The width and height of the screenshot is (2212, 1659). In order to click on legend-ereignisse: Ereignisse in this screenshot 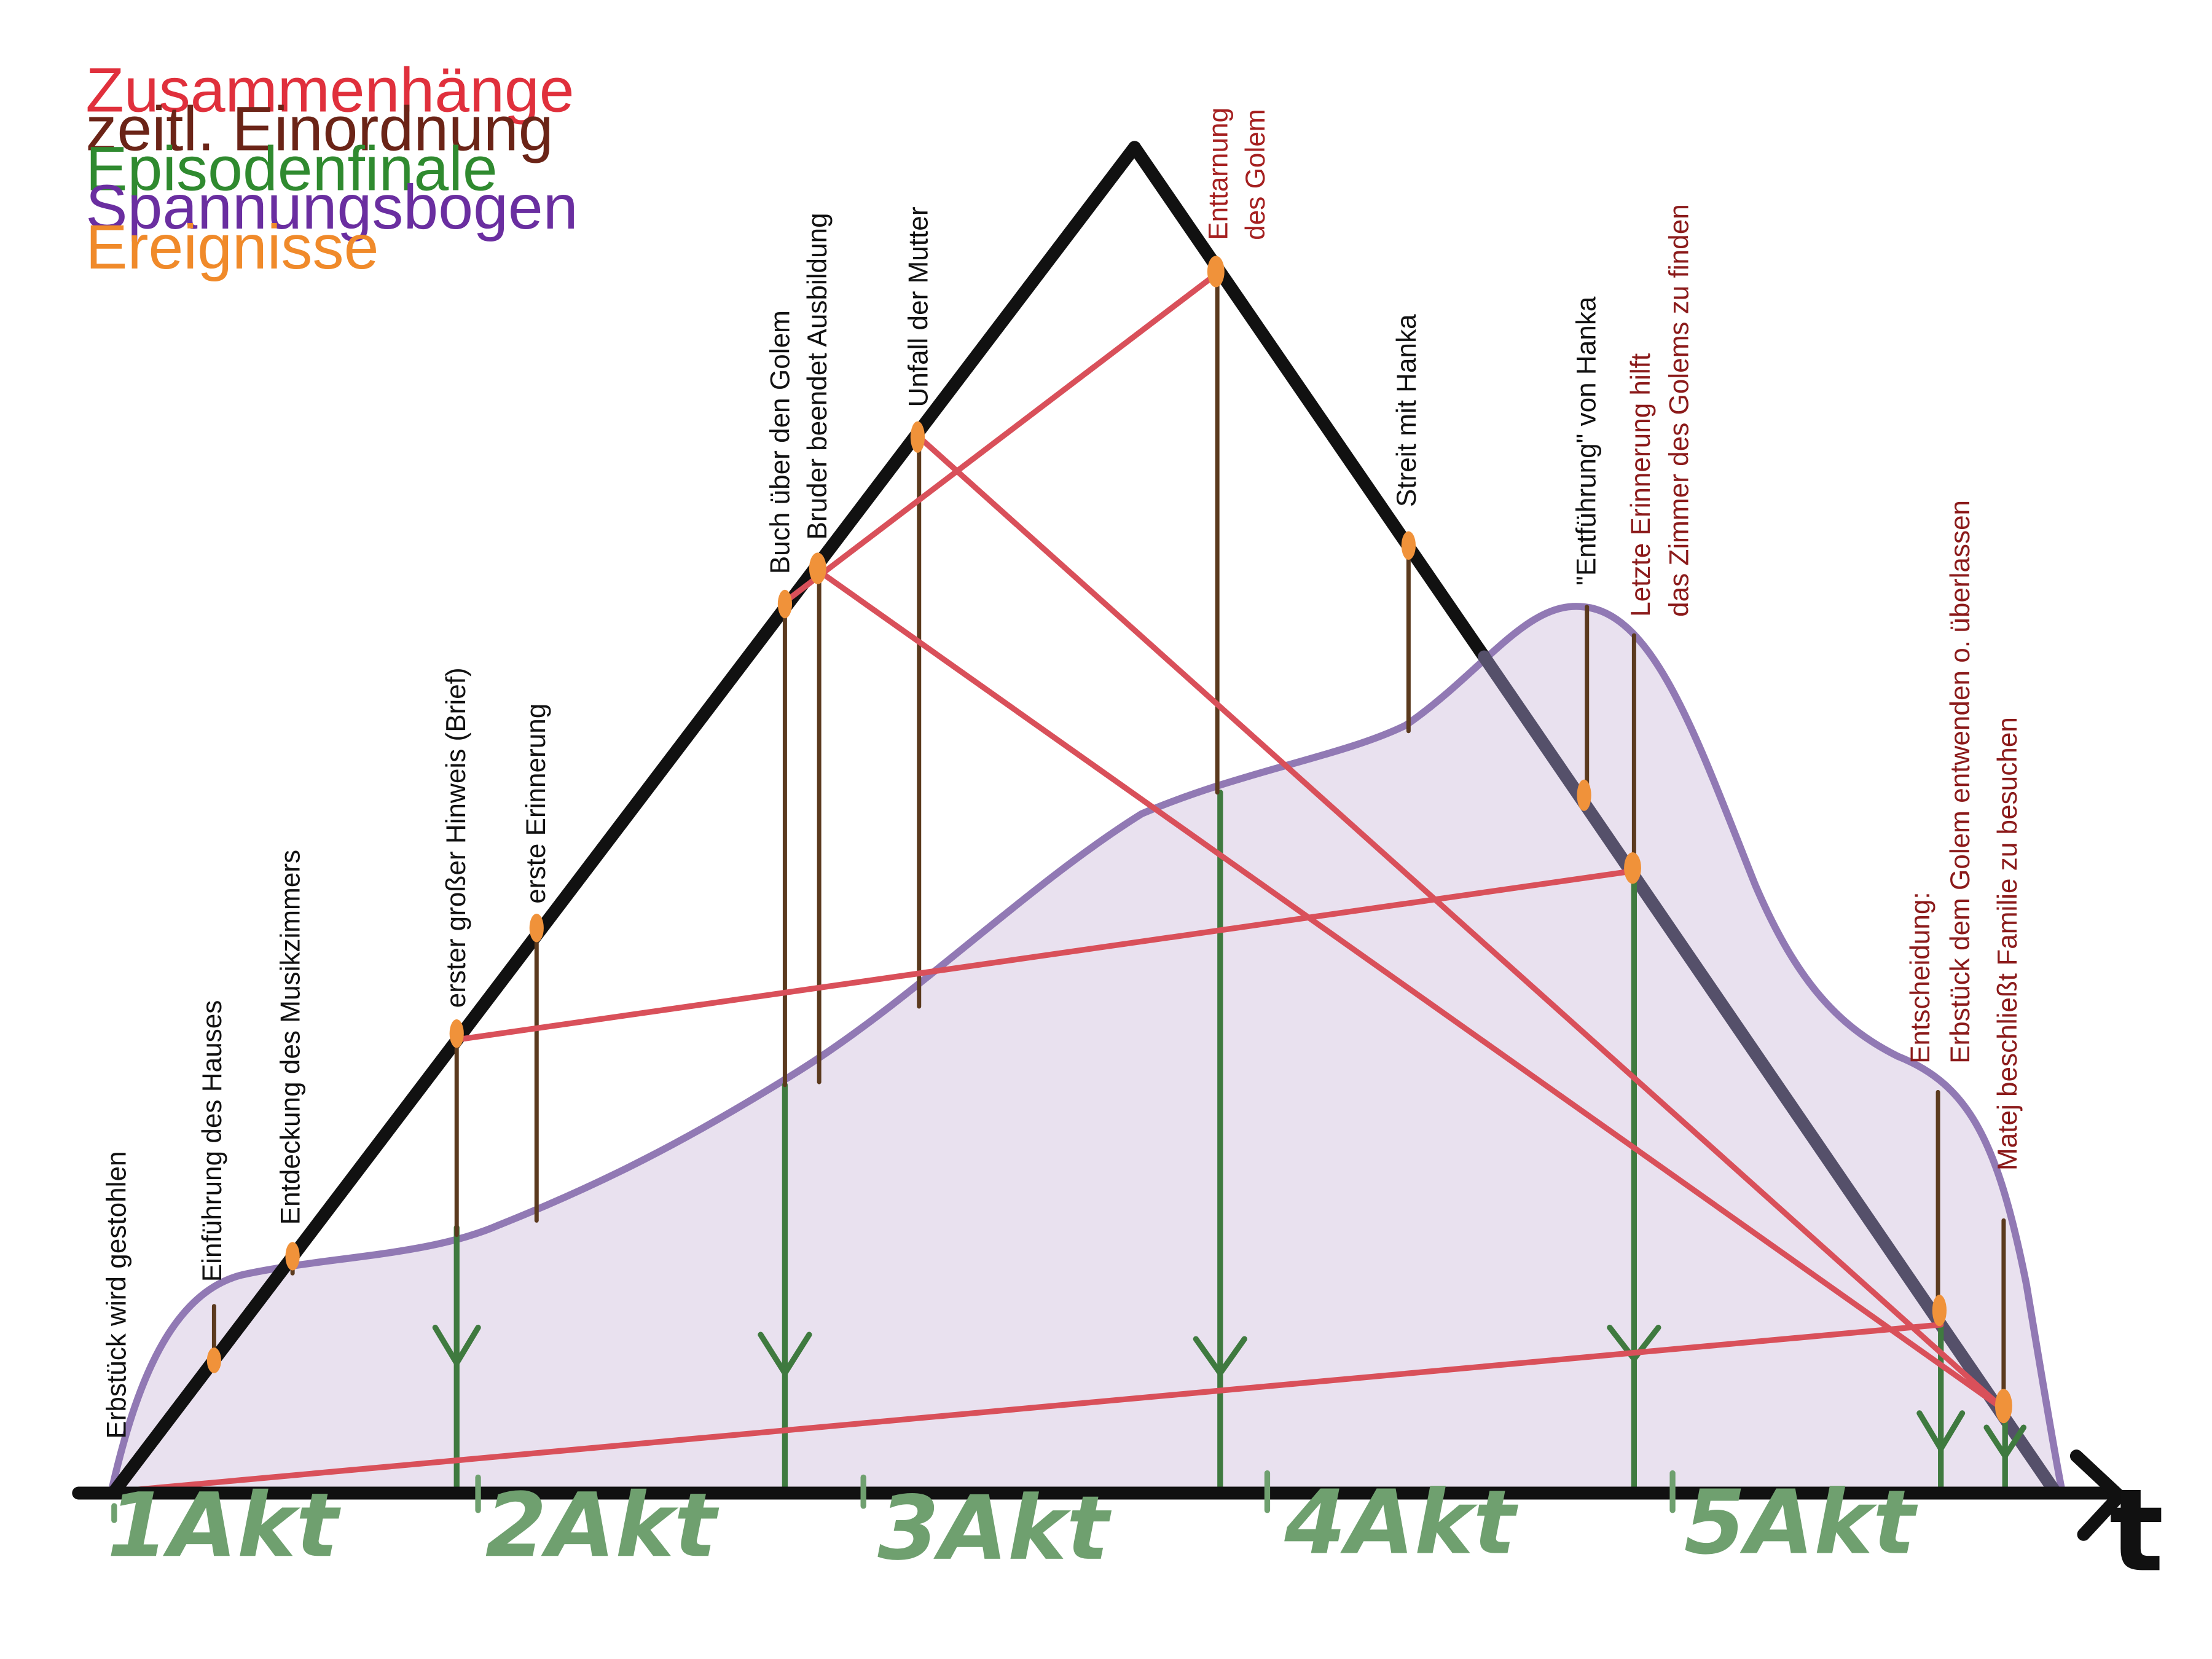, I will do `click(231, 246)`.